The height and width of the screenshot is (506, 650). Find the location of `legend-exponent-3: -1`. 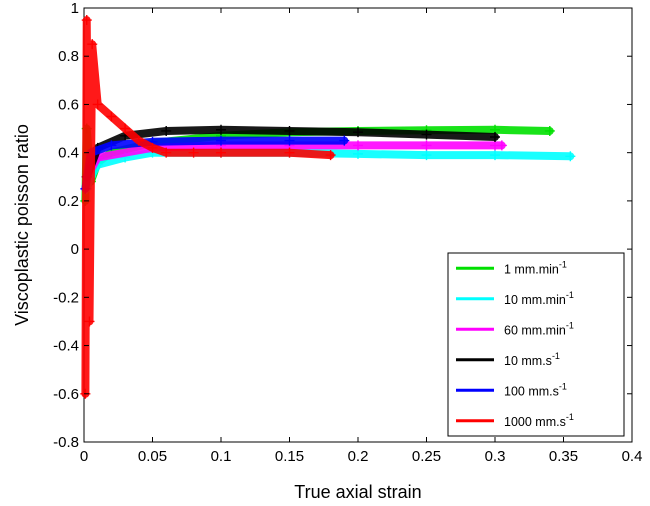

legend-exponent-3: -1 is located at coordinates (556, 356).